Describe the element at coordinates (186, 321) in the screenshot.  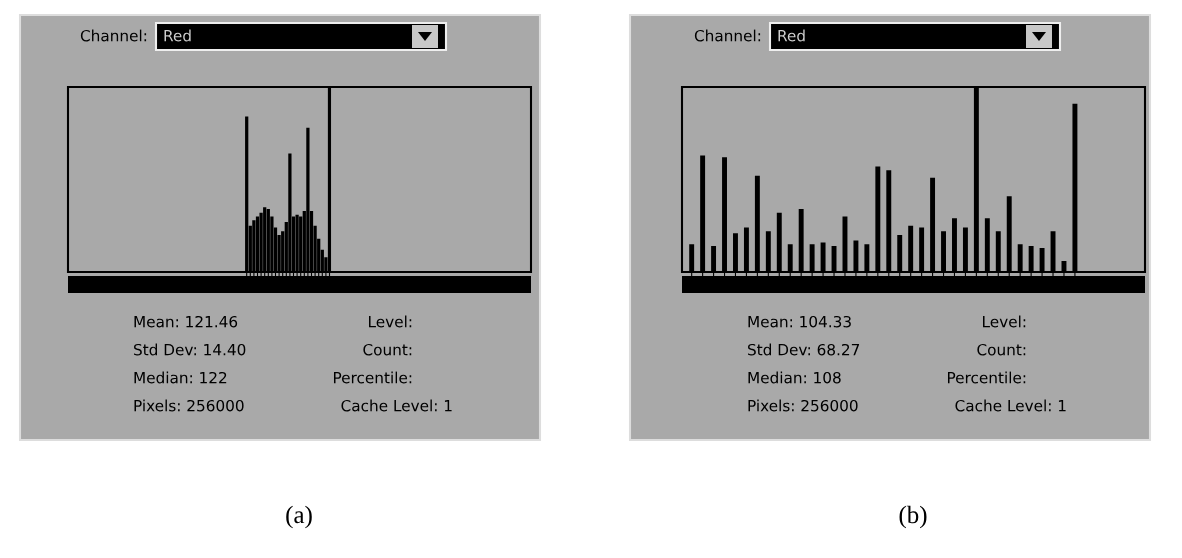
I see `text: Mean: 121.46` at that location.